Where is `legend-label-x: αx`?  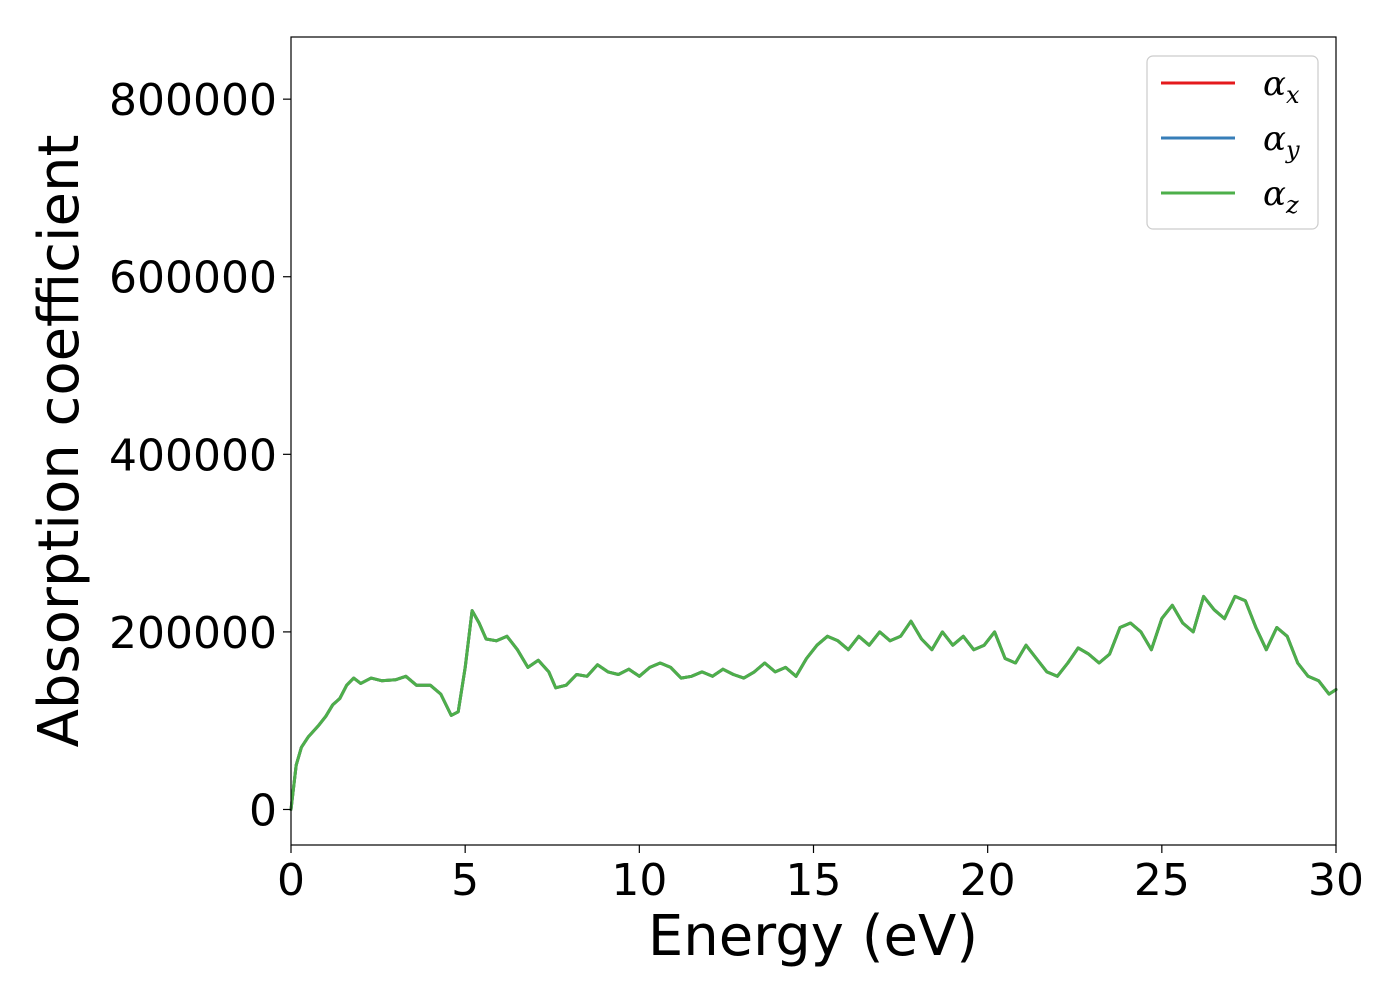 legend-label-x: αx is located at coordinates (1281, 86).